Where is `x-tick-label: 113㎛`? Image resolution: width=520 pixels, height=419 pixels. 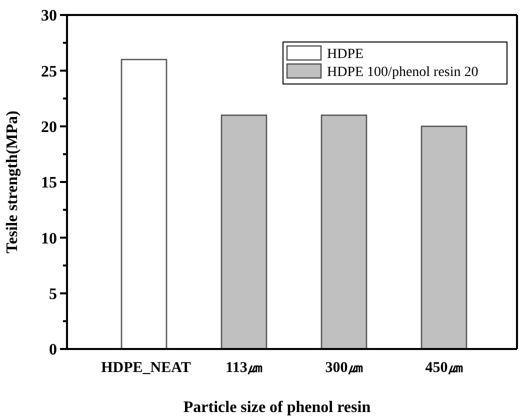
x-tick-label: 113㎛ is located at coordinates (244, 368).